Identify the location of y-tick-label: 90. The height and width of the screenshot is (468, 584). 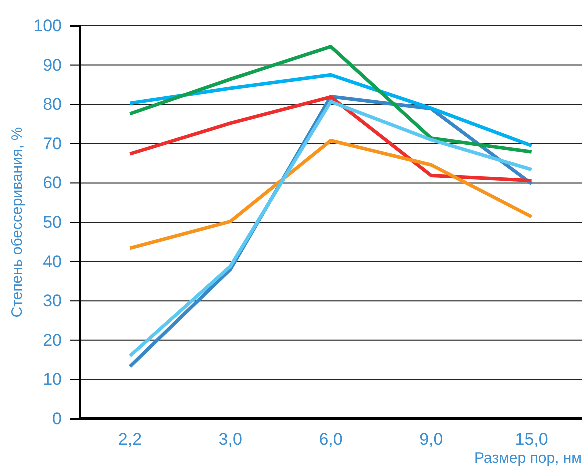
(52, 65).